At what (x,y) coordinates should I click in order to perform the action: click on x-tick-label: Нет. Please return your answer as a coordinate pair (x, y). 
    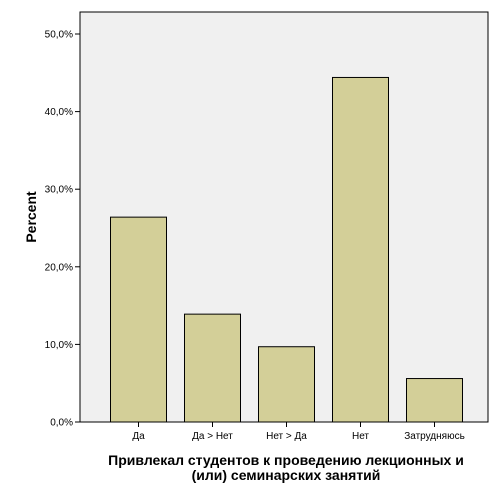
    Looking at the image, I should click on (360, 436).